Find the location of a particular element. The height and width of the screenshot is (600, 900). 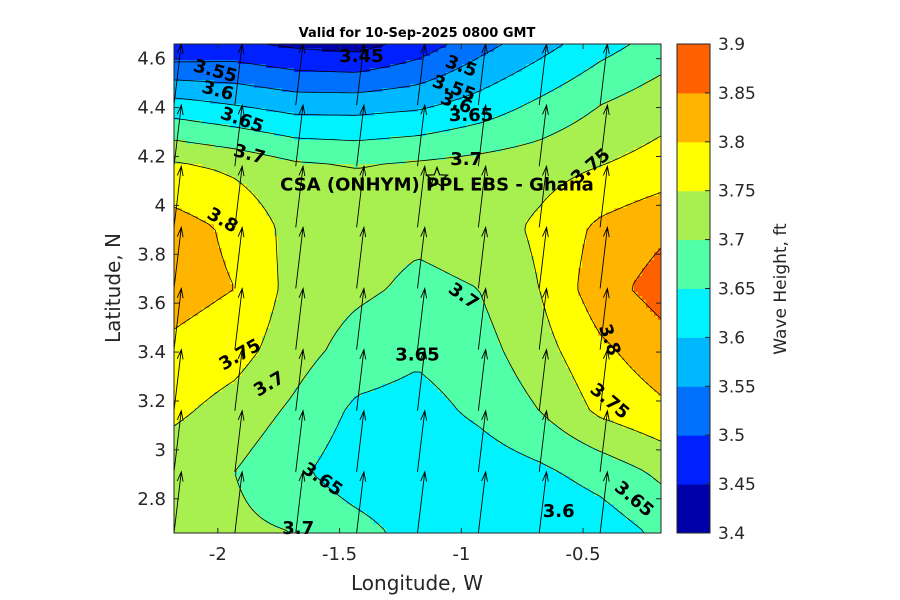

contour-label: 3.6 is located at coordinates (559, 511).